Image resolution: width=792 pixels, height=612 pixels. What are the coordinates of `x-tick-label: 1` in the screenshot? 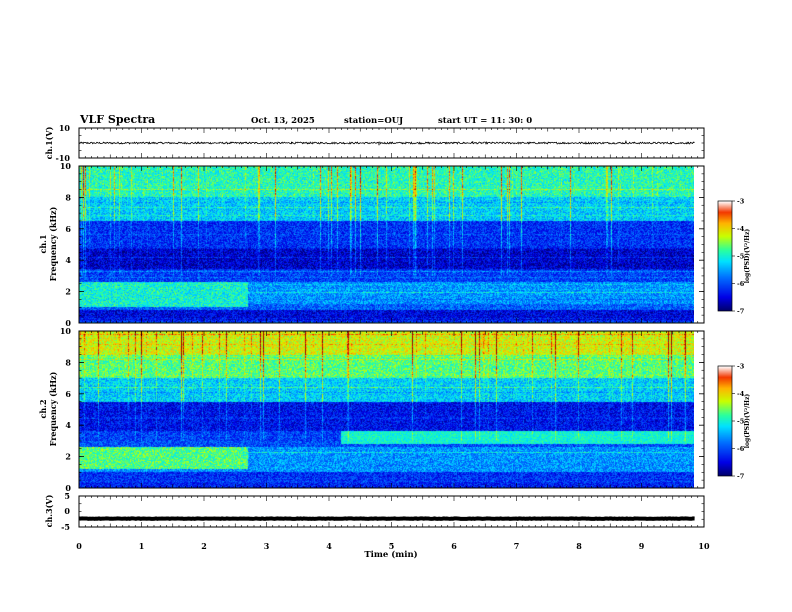 It's located at (142, 546).